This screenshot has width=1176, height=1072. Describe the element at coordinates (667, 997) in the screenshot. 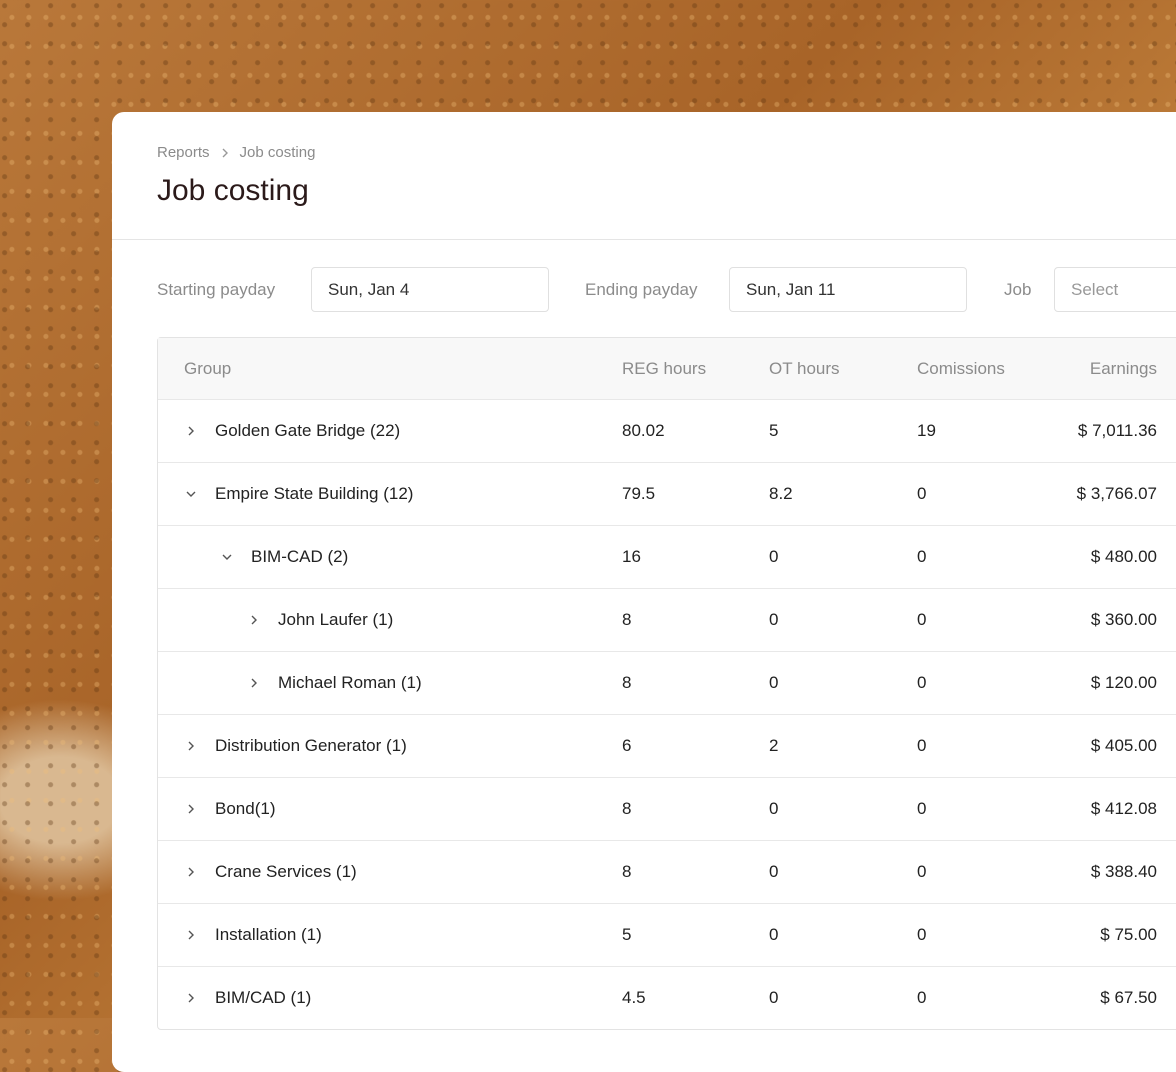

I see `table-row: BIM/CAD (1) 4.5 0 0 $ 67.50` at that location.